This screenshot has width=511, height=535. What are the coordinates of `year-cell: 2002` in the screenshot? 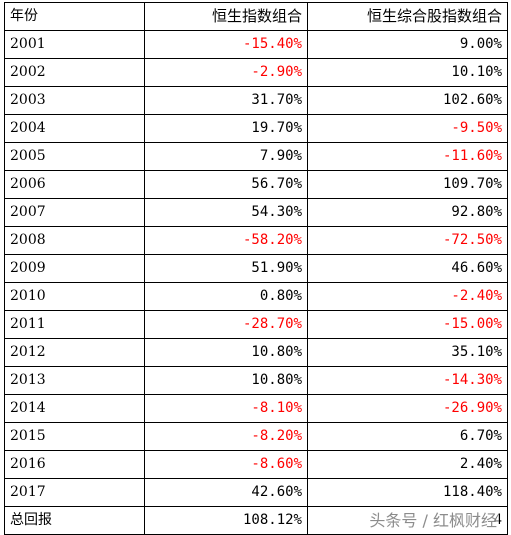 It's located at (74, 72).